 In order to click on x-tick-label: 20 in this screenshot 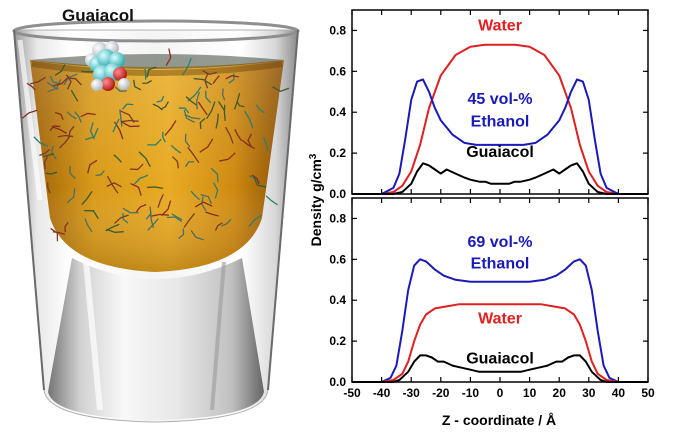, I will do `click(560, 393)`.